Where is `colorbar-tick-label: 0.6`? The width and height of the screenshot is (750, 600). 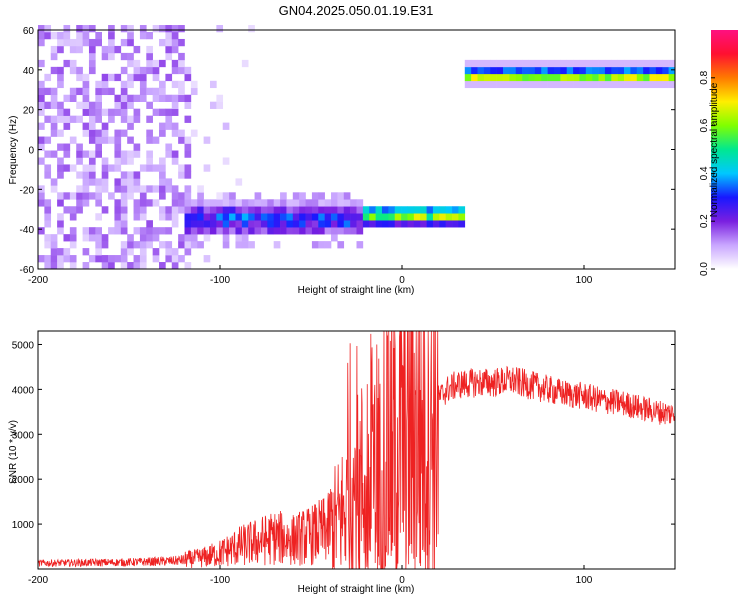
colorbar-tick-label: 0.6 is located at coordinates (704, 125).